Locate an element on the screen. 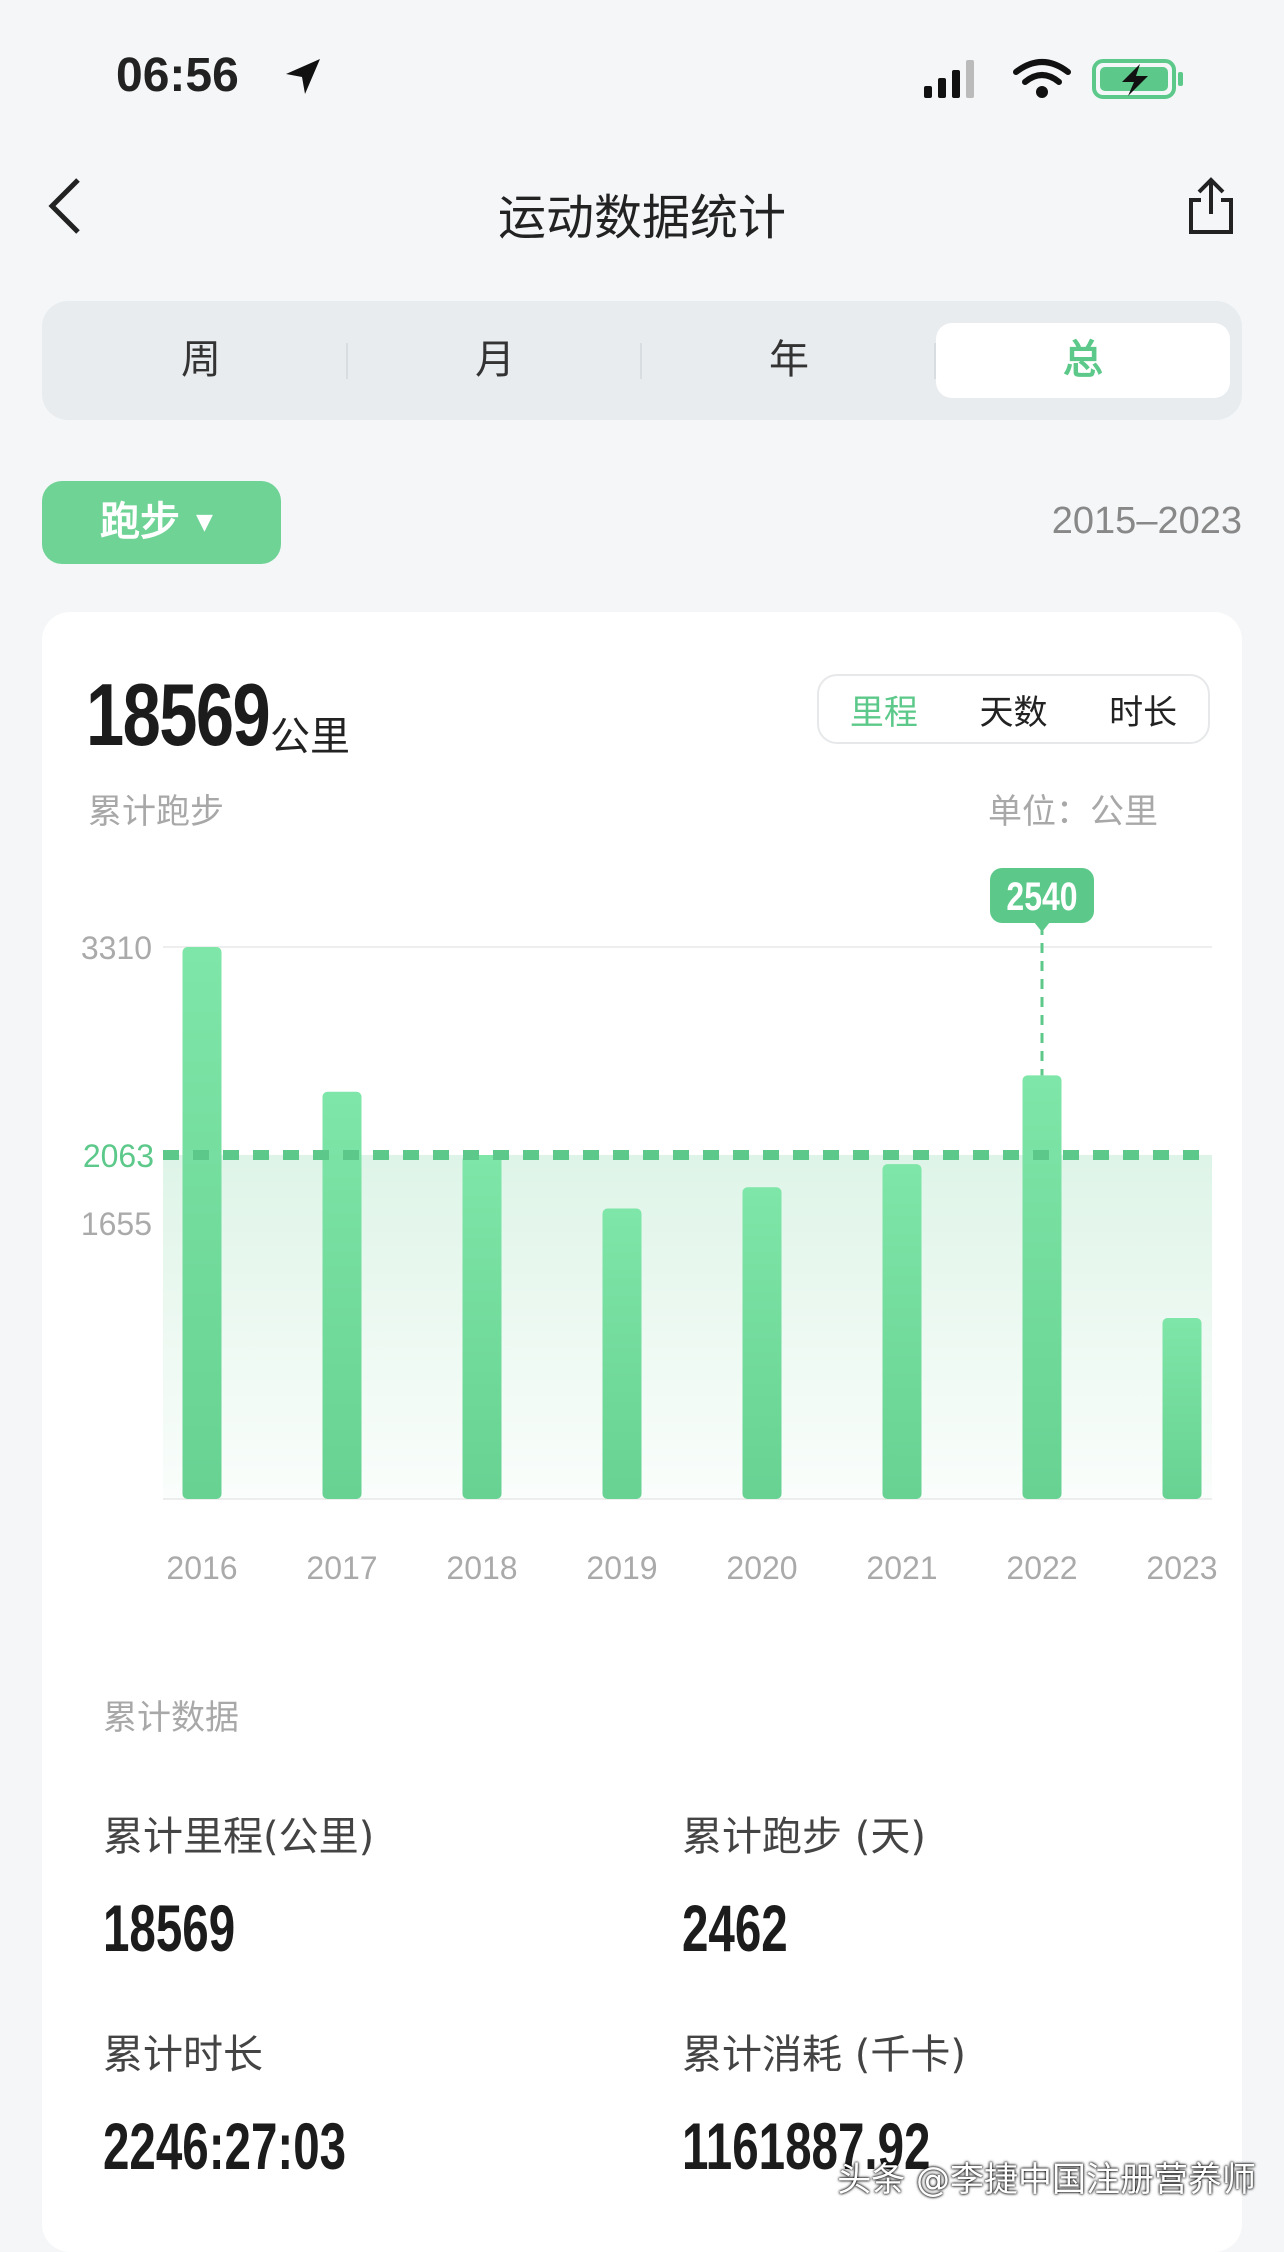  metric-tab-duration: 时长 is located at coordinates (1143, 712).